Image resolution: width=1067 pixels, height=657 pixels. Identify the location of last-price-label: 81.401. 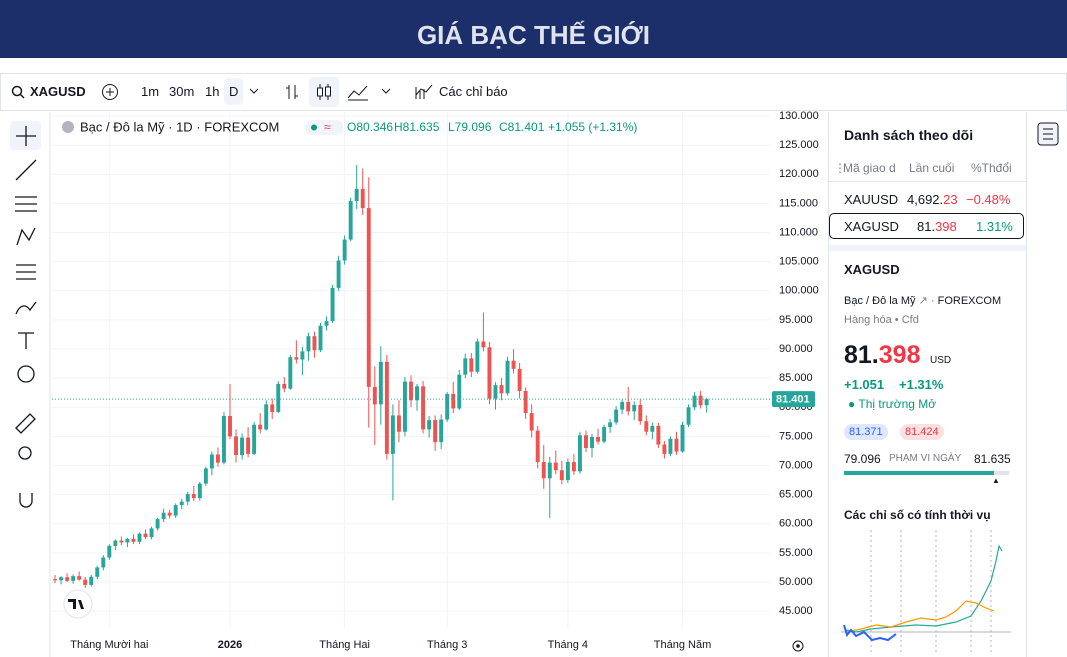
(793, 400).